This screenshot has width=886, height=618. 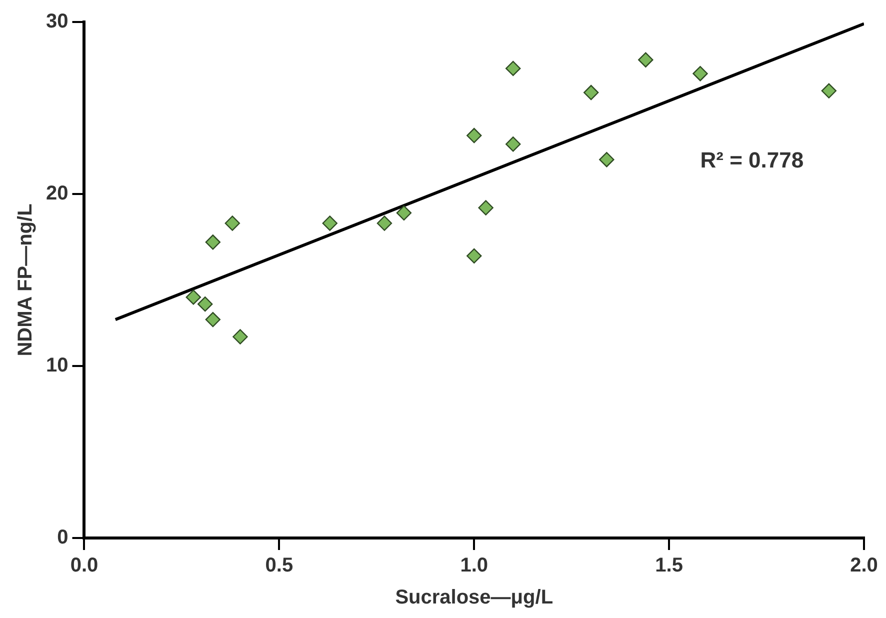 What do you see at coordinates (864, 565) in the screenshot?
I see `x-tick-label: 2.0` at bounding box center [864, 565].